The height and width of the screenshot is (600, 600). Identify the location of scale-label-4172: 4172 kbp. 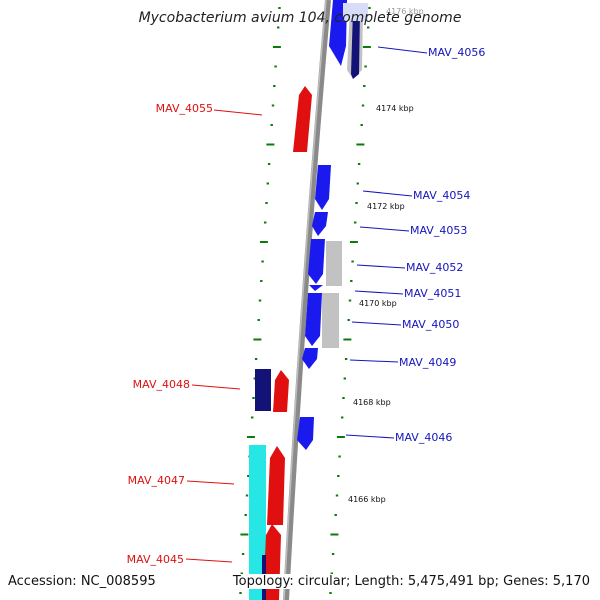
(386, 206).